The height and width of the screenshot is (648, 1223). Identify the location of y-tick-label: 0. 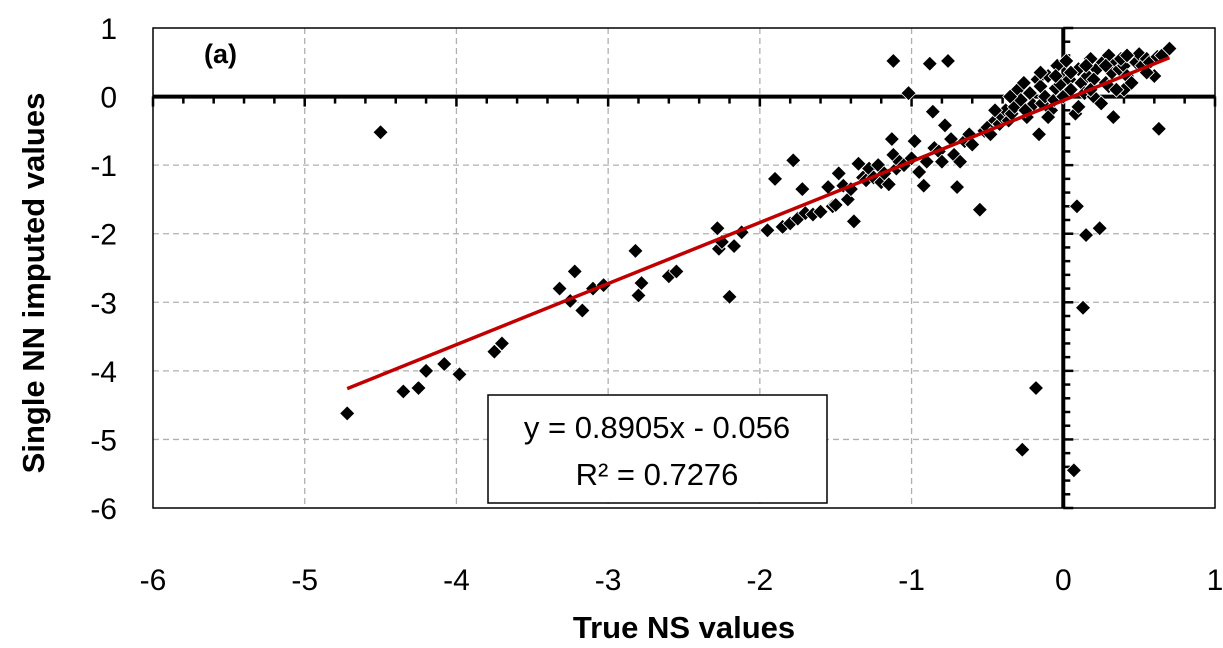
(108, 98).